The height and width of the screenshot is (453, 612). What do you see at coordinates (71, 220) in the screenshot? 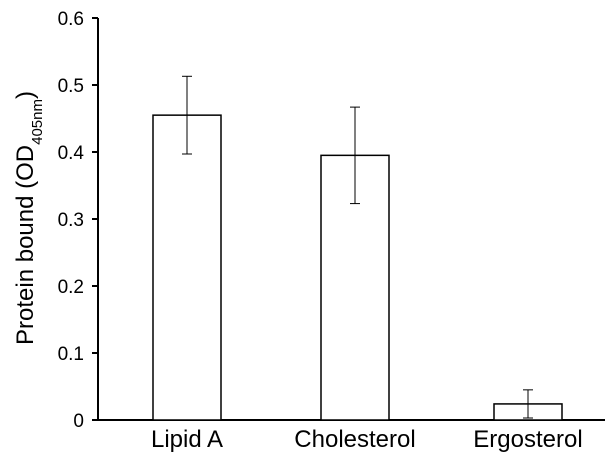
I see `y-tick-label: 0.3` at bounding box center [71, 220].